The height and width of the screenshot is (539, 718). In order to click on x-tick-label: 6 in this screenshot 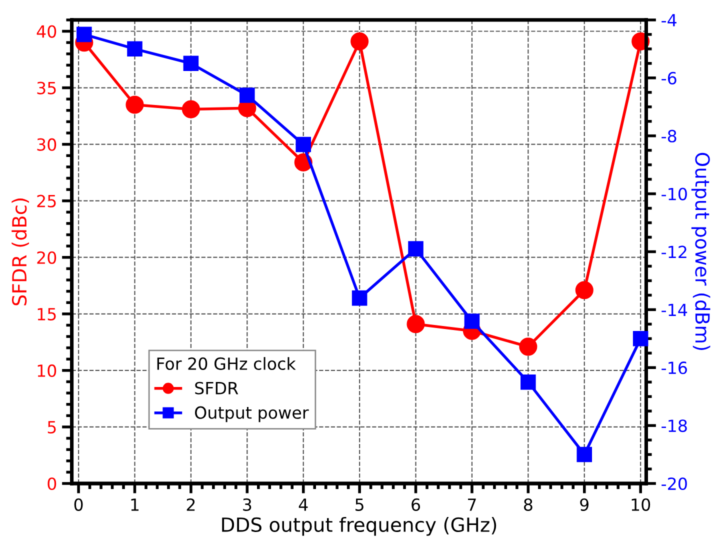, I will do `click(416, 504)`.